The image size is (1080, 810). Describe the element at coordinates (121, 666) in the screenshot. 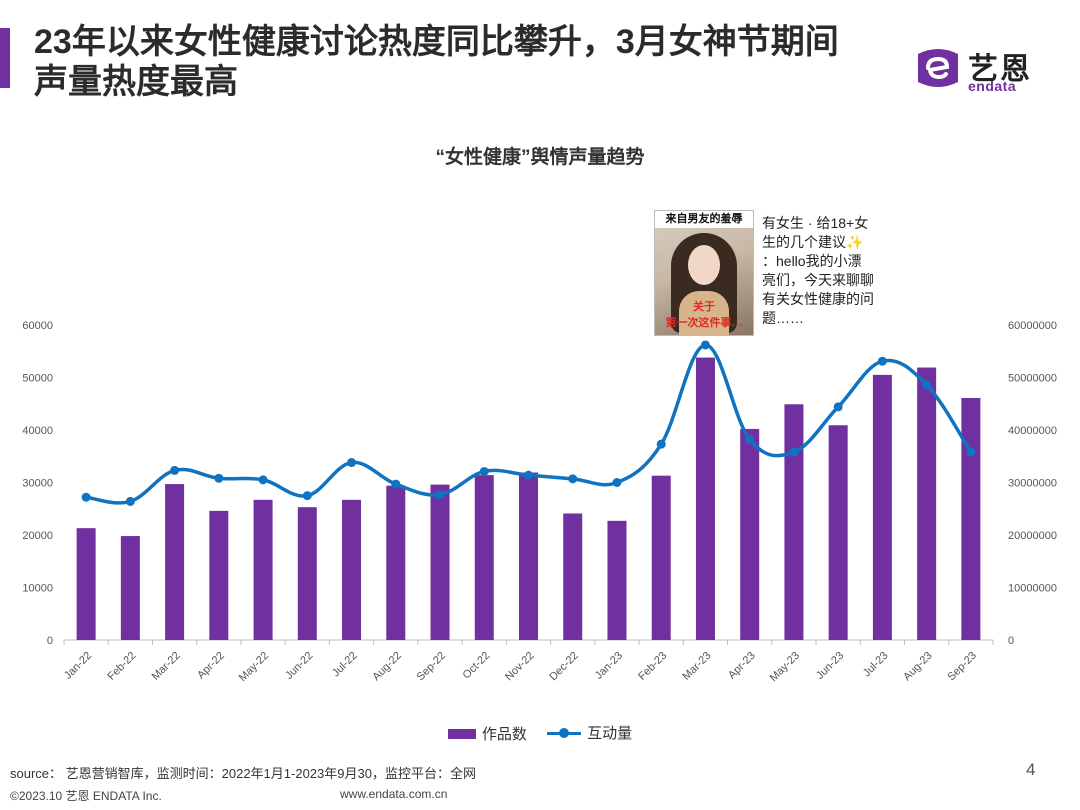

I see `x-tick-label: Feb-22` at that location.